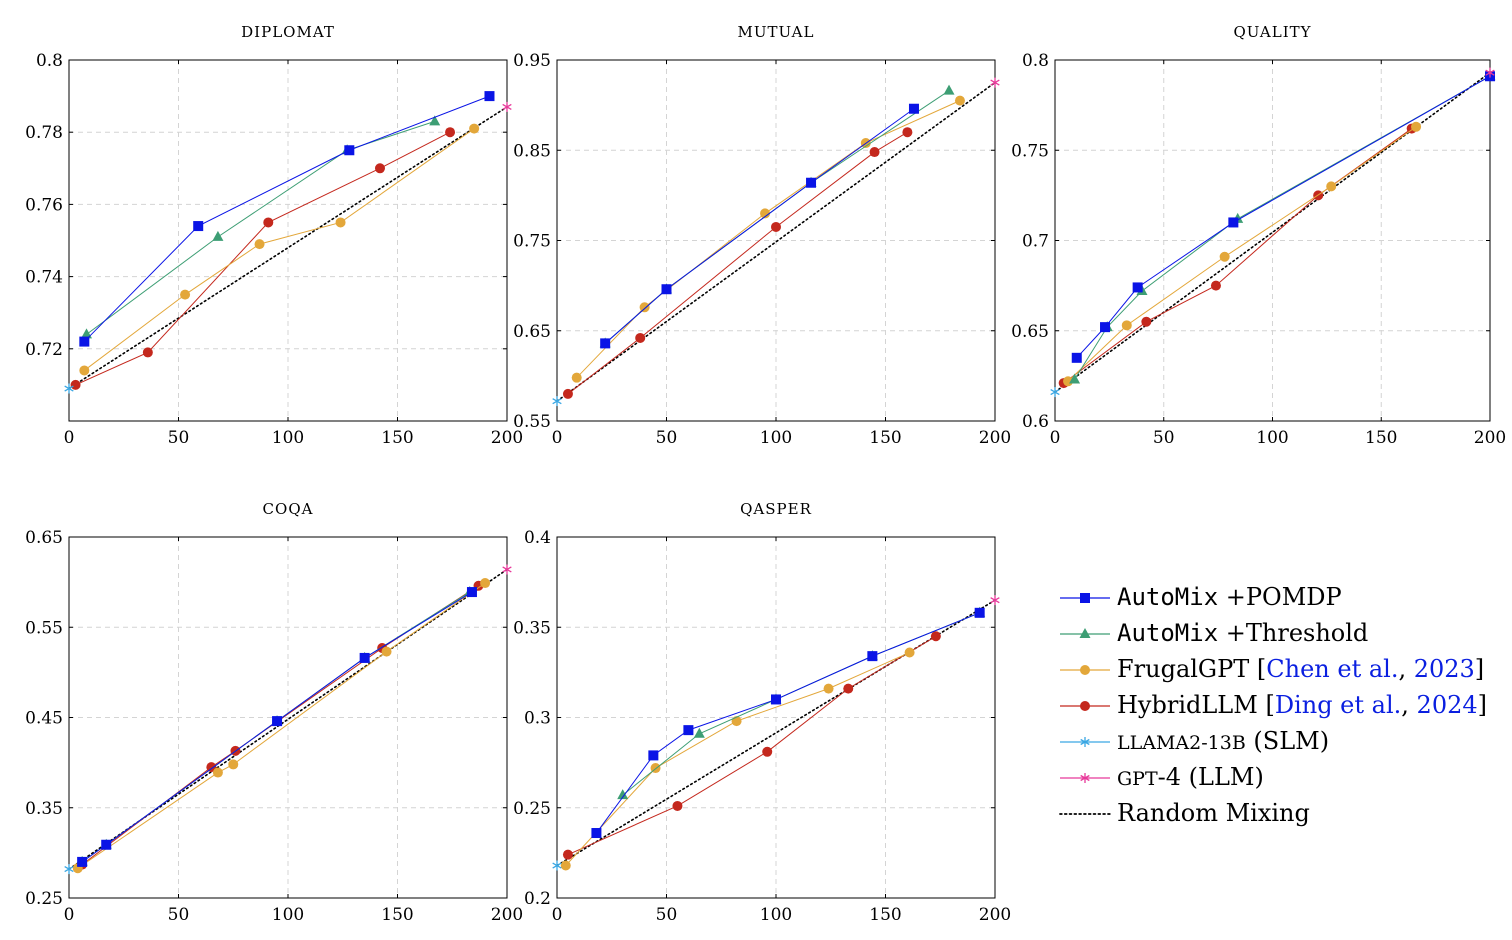 The height and width of the screenshot is (940, 1512). I want to click on legend-label-part: Ding et al., so click(1338, 705).